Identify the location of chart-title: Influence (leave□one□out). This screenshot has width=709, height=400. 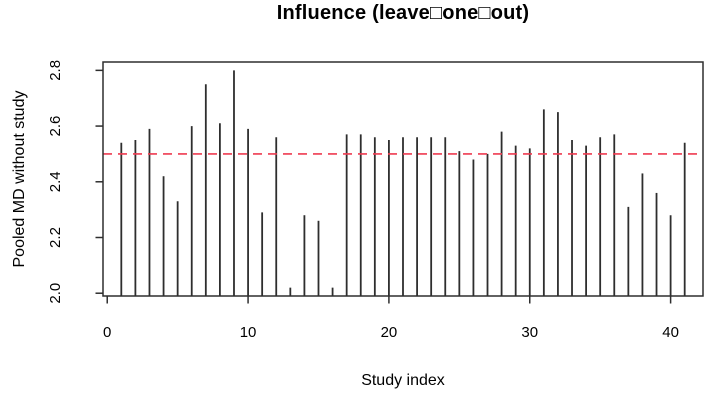
(403, 13).